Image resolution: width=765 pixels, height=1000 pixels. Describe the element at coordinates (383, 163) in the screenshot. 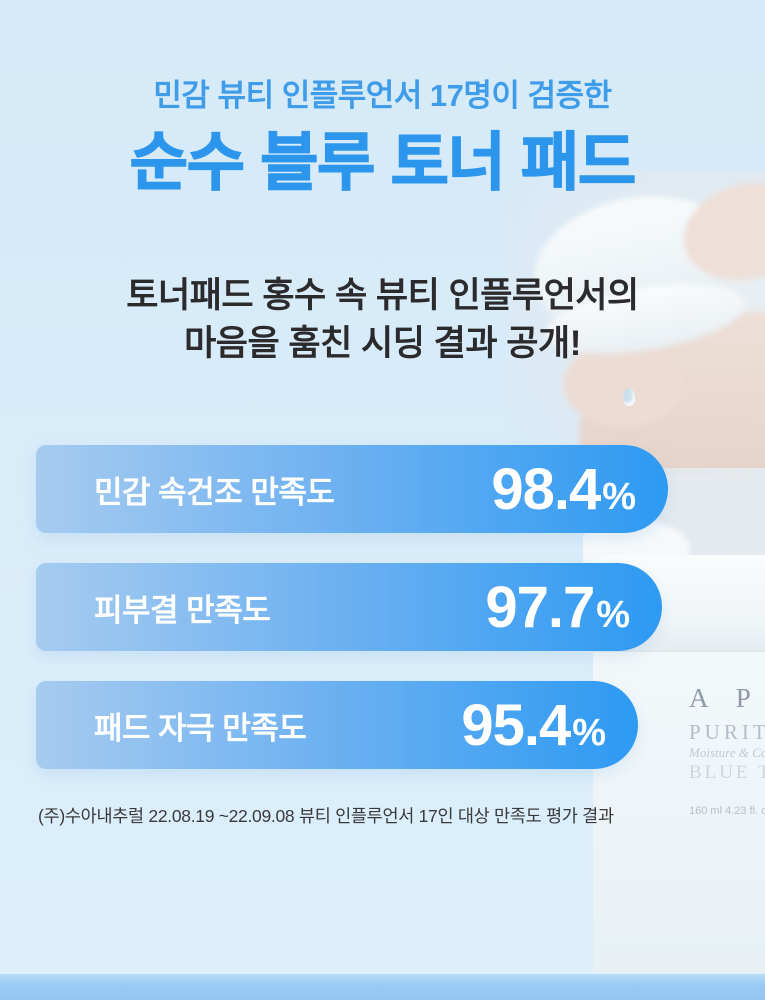

I see `page-title: 순수 블루 토너 패드` at that location.